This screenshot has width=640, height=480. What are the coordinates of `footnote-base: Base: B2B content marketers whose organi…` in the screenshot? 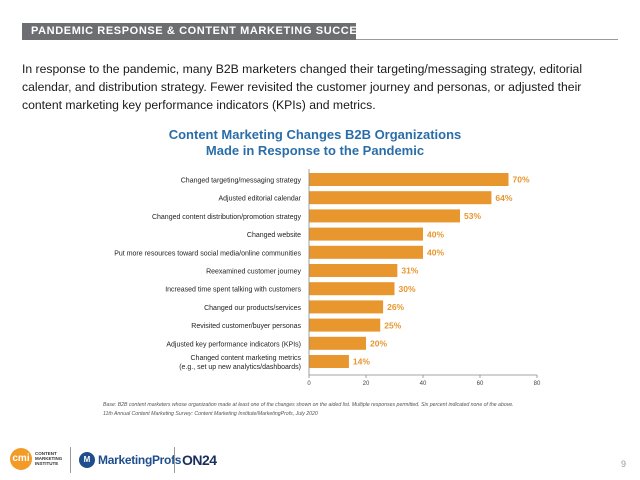 It's located at (308, 405).